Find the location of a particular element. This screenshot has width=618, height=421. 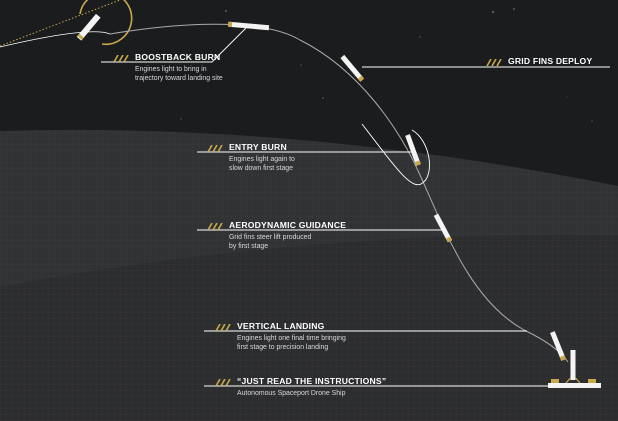

leader-boostback is located at coordinates (174, 45).